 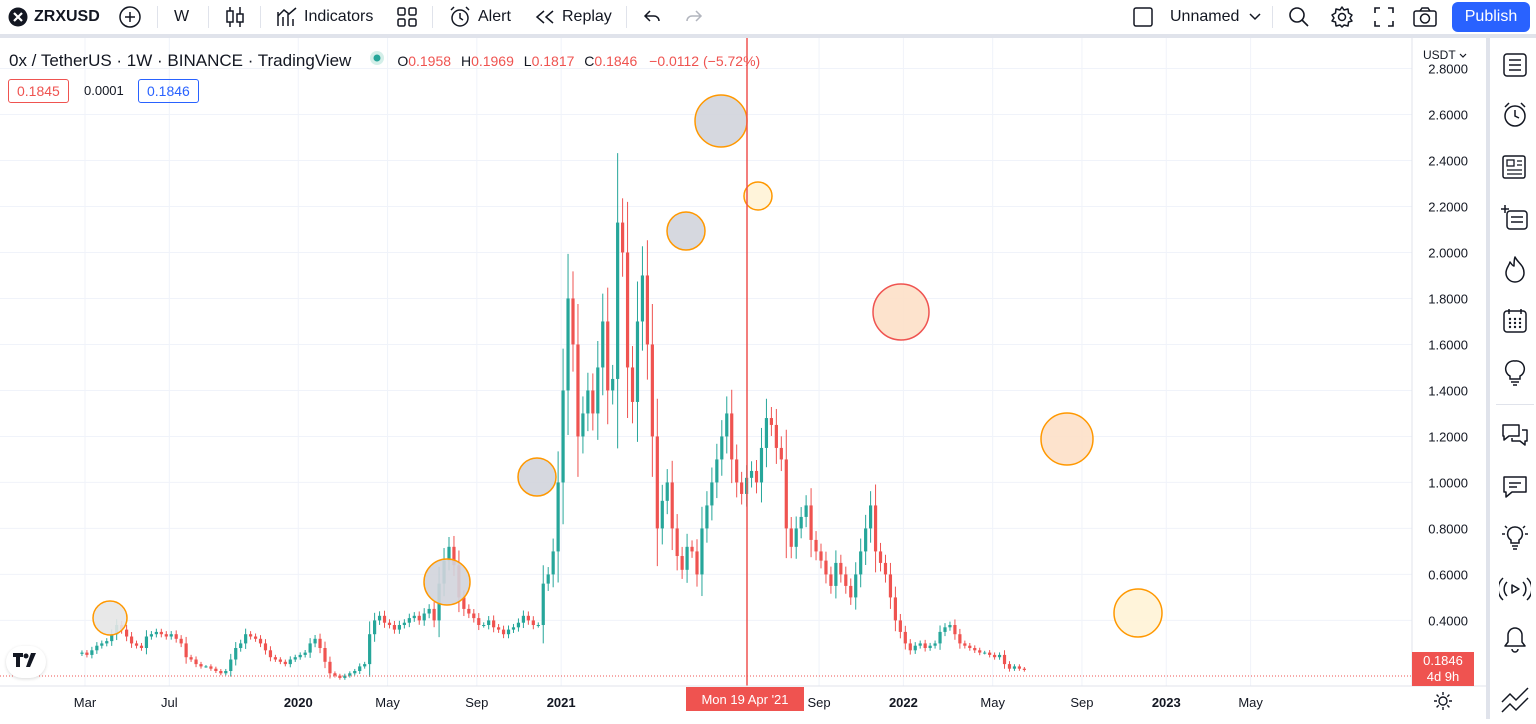 I want to click on lightbulb-icon, so click(x=1515, y=375).